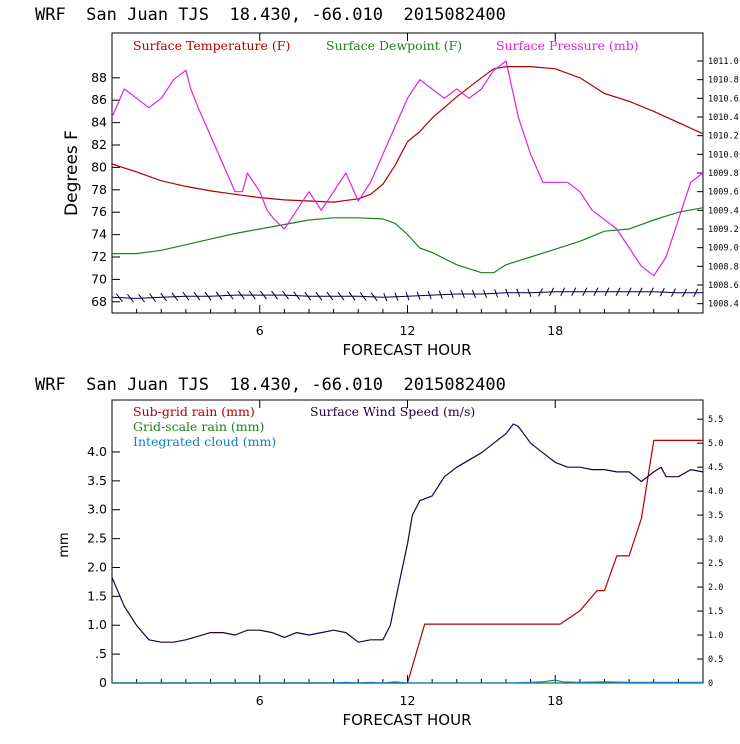 The image size is (740, 744). I want to click on panel2-y-tick-label: 1.5, so click(97, 595).